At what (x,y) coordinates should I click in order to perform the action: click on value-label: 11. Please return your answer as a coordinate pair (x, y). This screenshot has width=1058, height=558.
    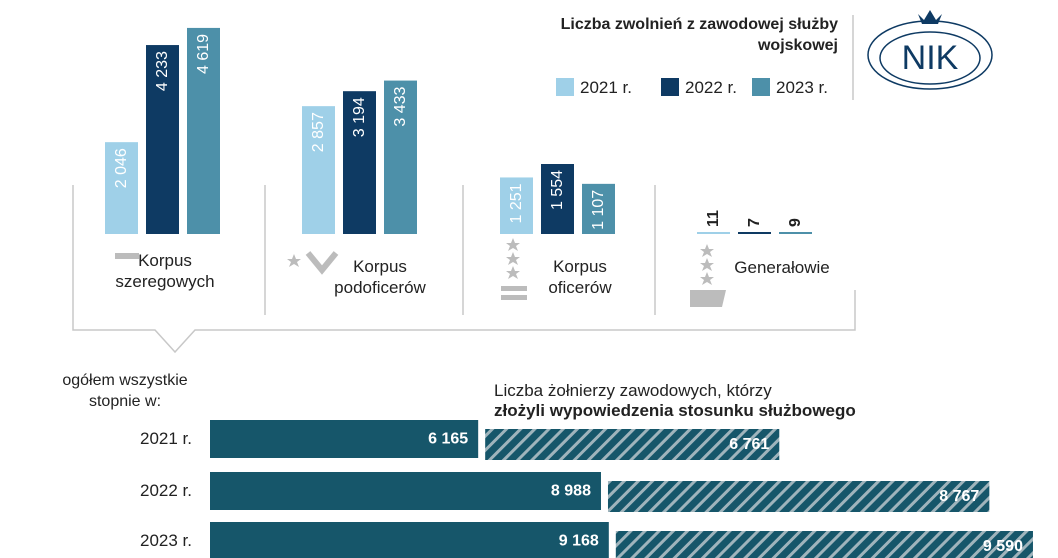
    Looking at the image, I should click on (713, 218).